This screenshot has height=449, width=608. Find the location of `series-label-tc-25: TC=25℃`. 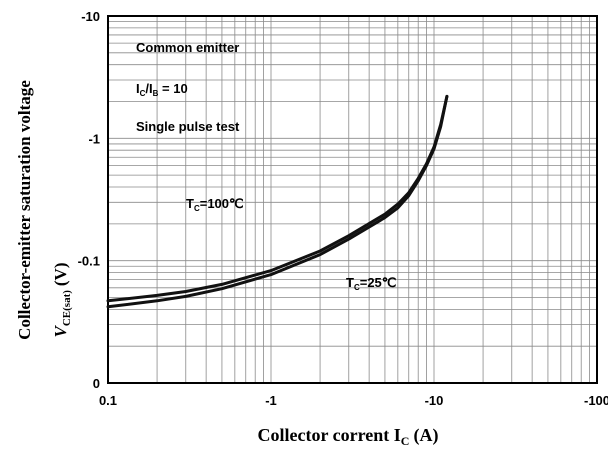

series-label-tc-25: TC=25℃ is located at coordinates (371, 283).